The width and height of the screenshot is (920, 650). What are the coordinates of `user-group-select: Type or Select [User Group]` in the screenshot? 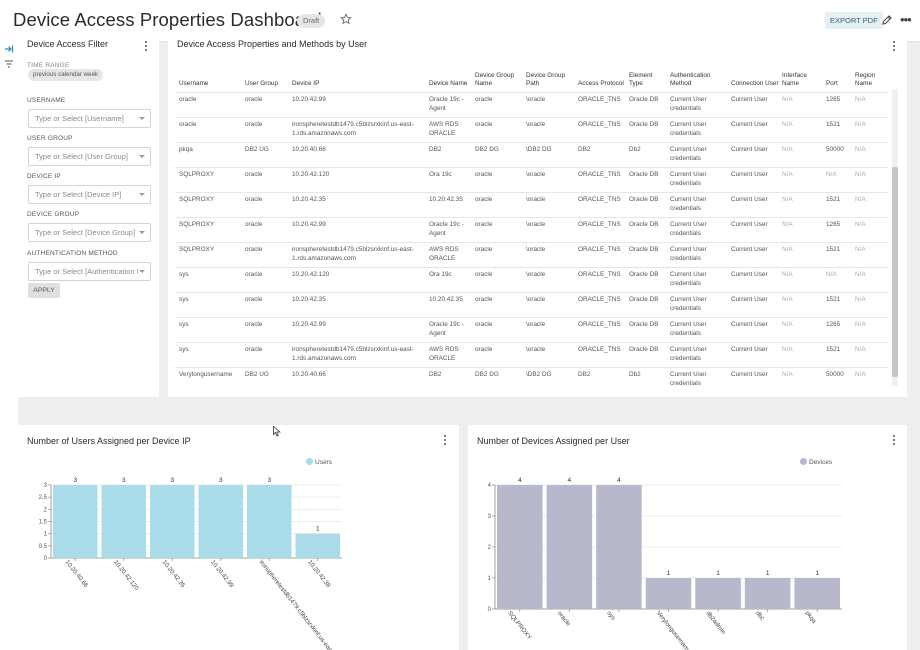 It's located at (89, 156).